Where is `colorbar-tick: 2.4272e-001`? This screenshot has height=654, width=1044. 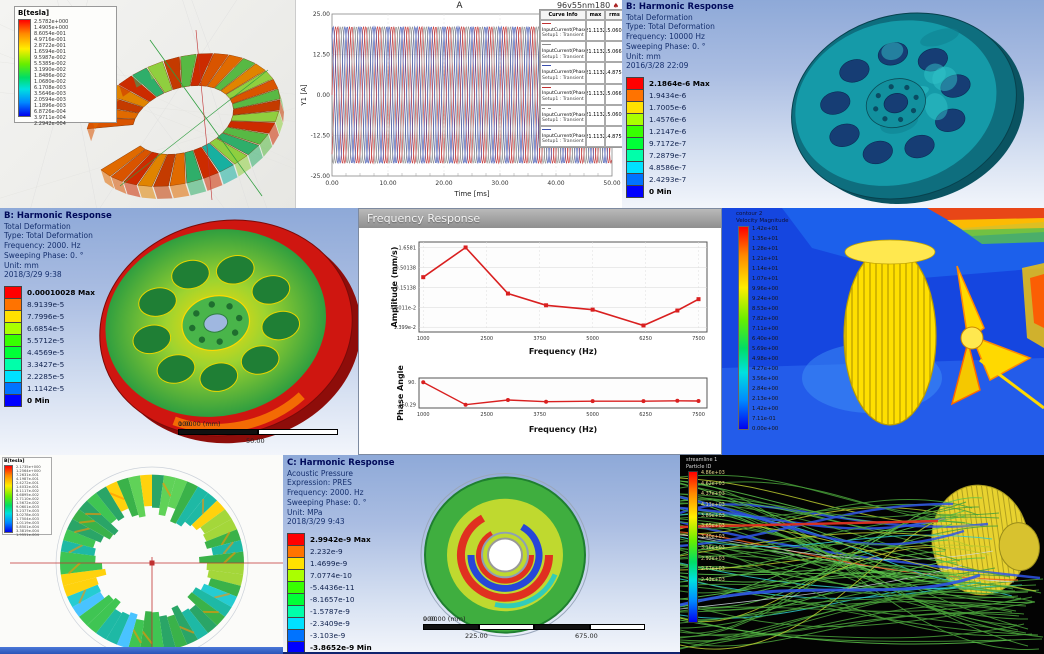
colorbar-tick: 2.4272e-001 is located at coordinates (27, 483).